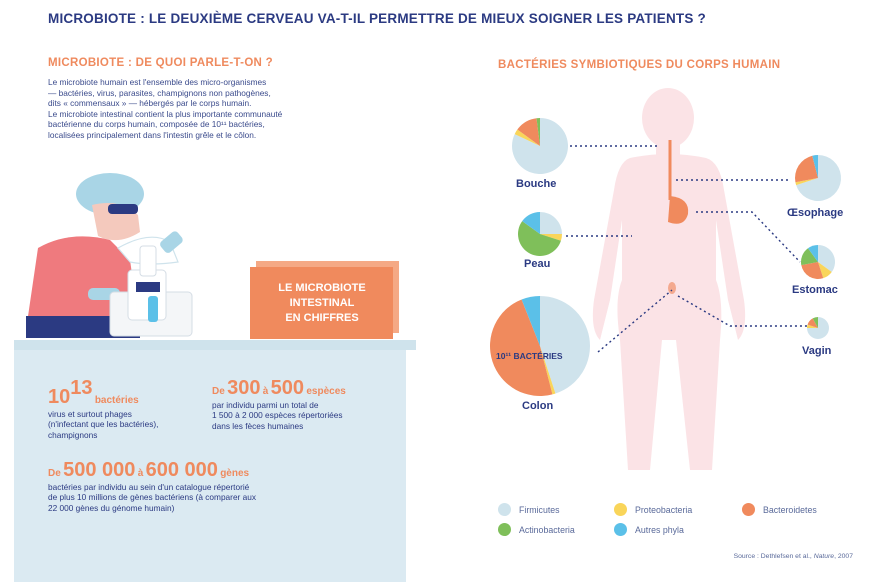 This screenshot has height=582, width=881. What do you see at coordinates (218, 391) in the screenshot?
I see `stat-species-de: De` at bounding box center [218, 391].